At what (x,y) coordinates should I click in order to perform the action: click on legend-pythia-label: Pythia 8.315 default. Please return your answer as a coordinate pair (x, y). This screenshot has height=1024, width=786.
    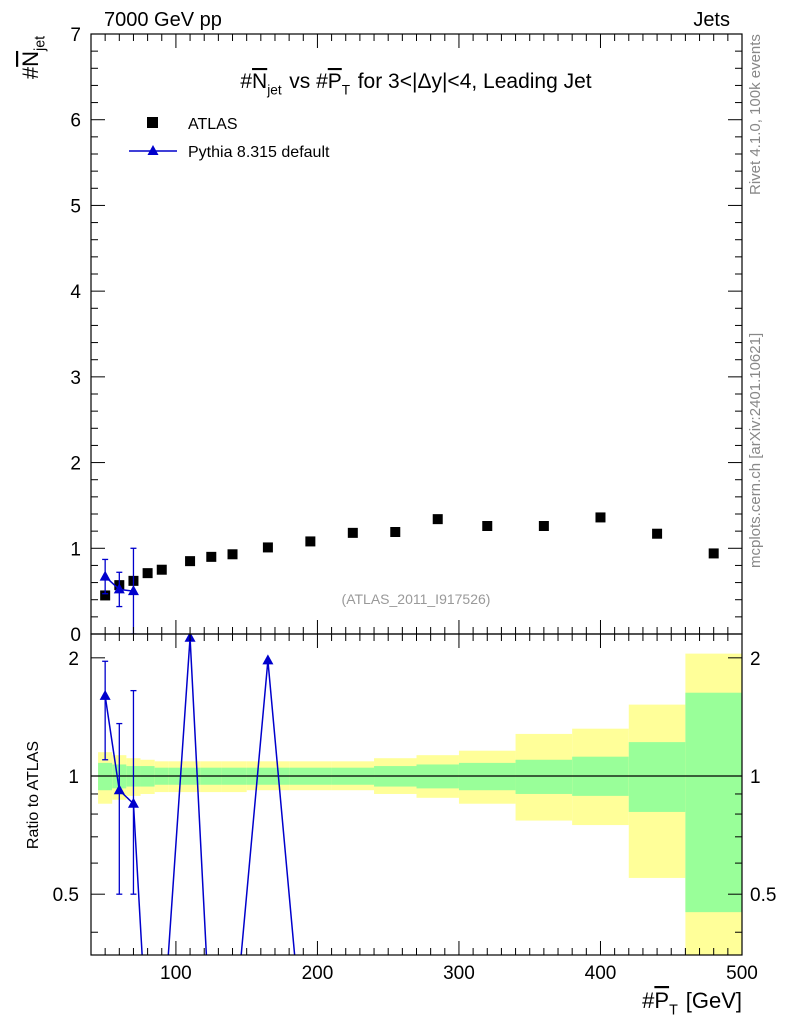
    Looking at the image, I should click on (259, 152).